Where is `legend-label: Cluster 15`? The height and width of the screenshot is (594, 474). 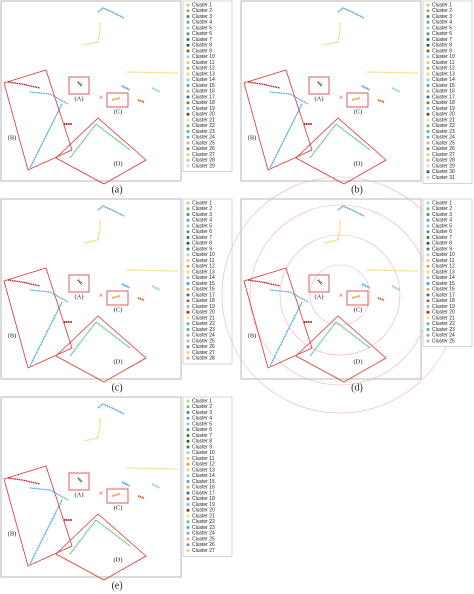 legend-label: Cluster 15 is located at coordinates (443, 86).